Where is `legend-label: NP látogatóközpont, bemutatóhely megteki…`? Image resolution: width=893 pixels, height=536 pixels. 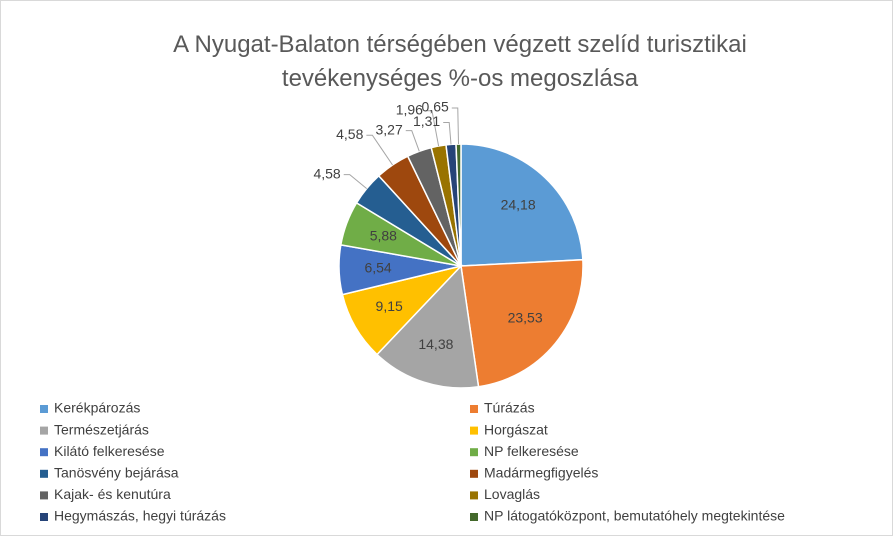
legend-label: NP látogatóközpont, bemutatóhely megteki… is located at coordinates (634, 516).